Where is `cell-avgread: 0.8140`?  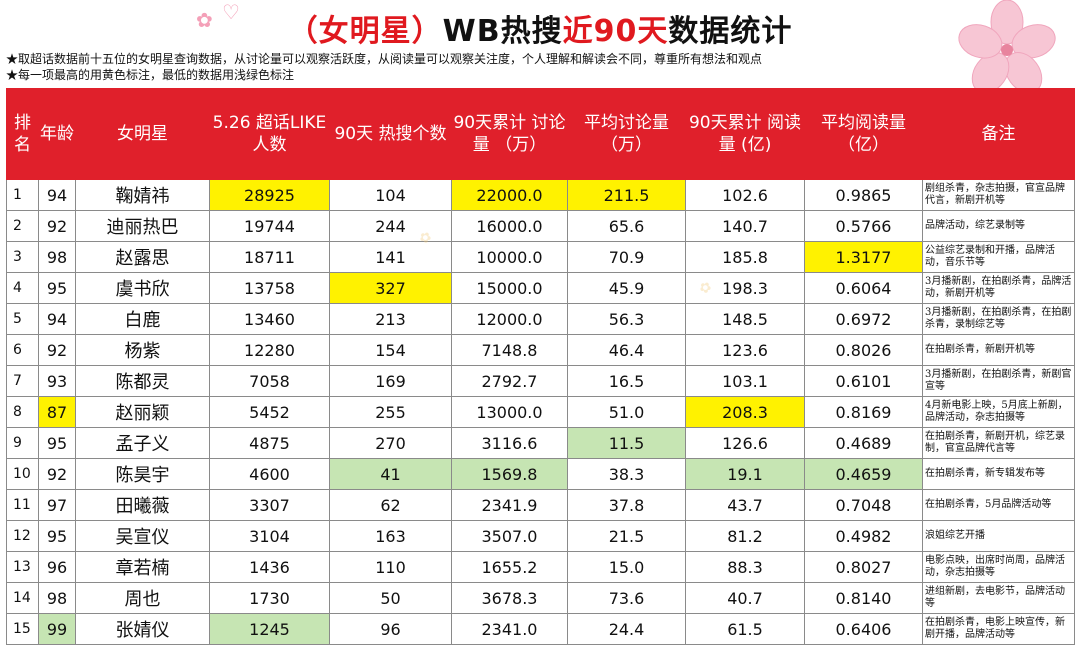
cell-avgread: 0.8140 is located at coordinates (863, 598).